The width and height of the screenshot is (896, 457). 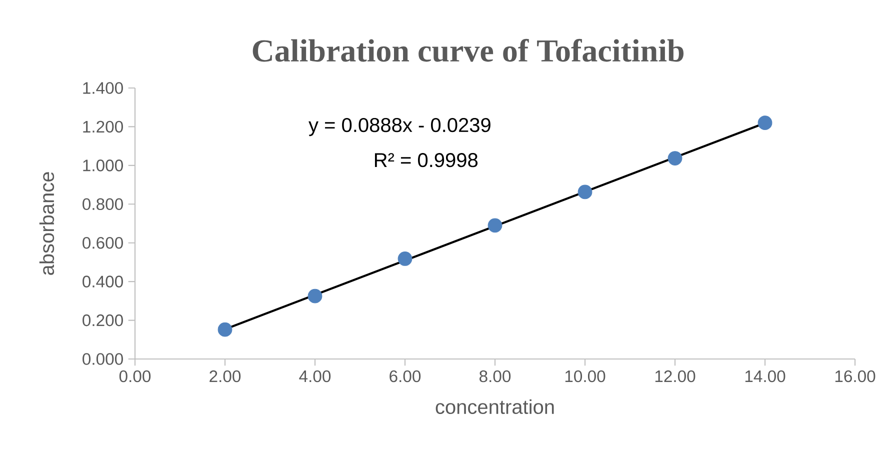 I want to click on x-tick-label: 16.00, so click(x=855, y=376).